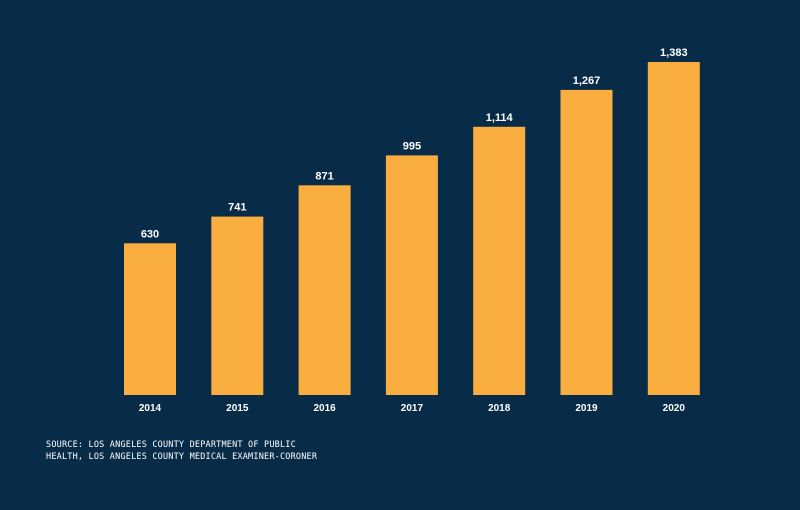  Describe the element at coordinates (324, 290) in the screenshot. I see `bar-2016` at that location.